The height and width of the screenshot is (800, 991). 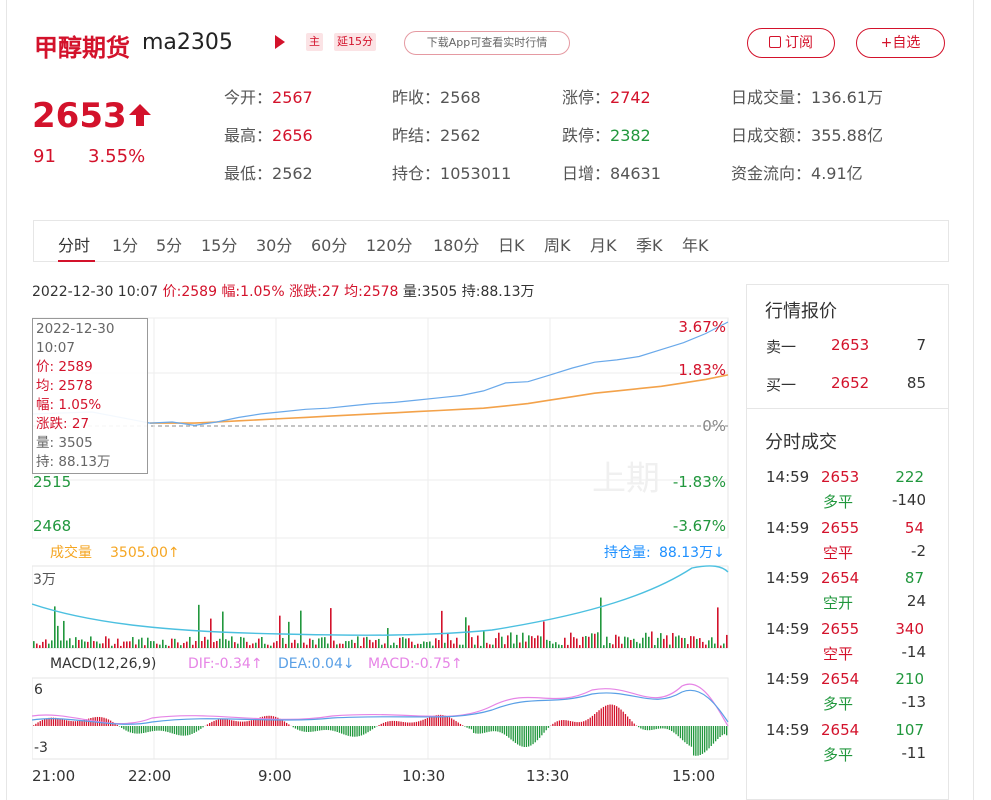 What do you see at coordinates (219, 245) in the screenshot?
I see `tab-period: 15分` at bounding box center [219, 245].